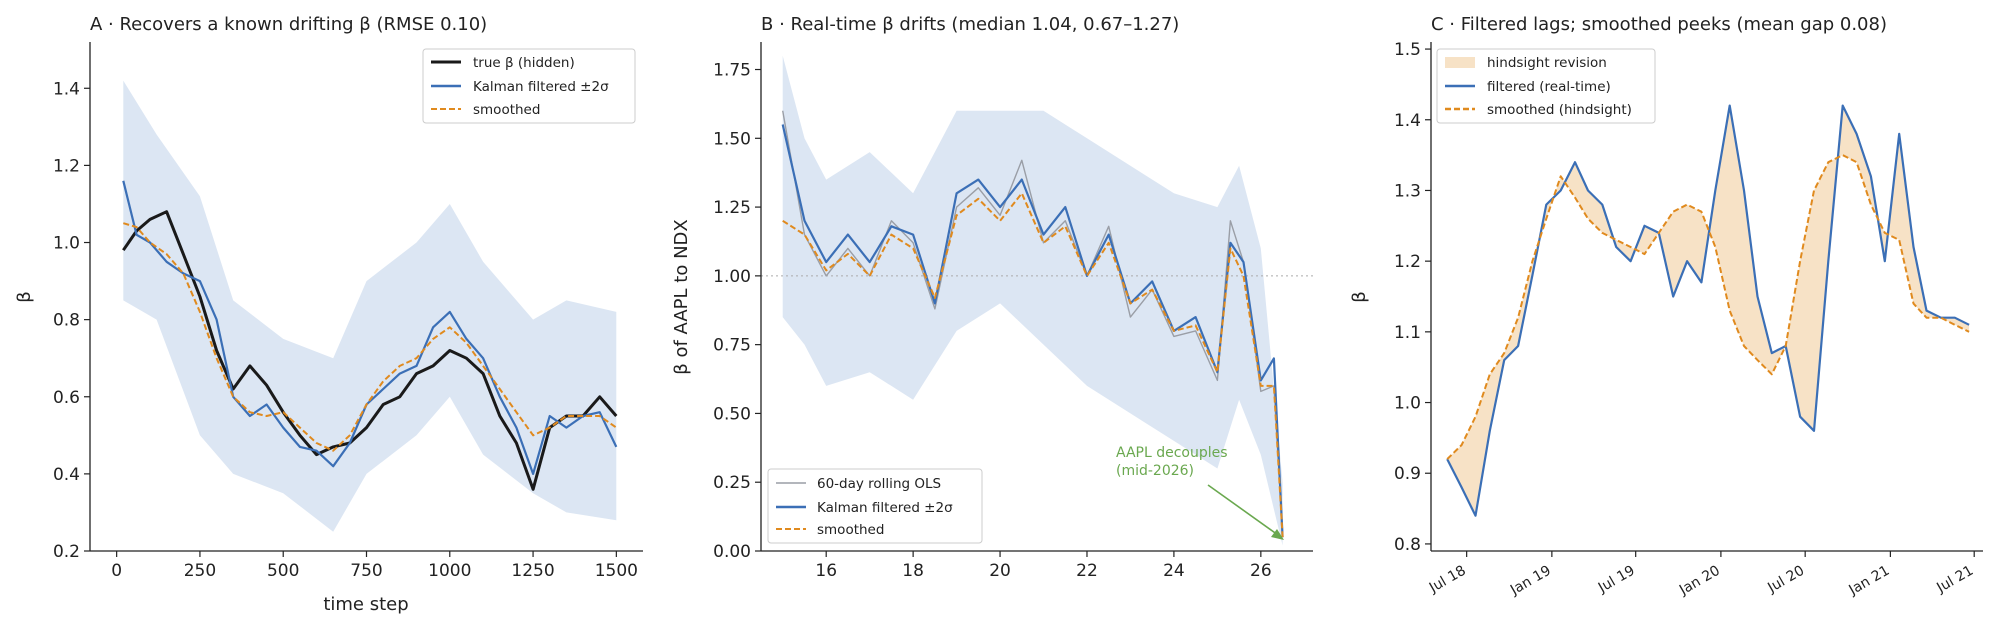 This screenshot has width=1995, height=629. I want to click on series-line-true-hidden, so click(370, 350).